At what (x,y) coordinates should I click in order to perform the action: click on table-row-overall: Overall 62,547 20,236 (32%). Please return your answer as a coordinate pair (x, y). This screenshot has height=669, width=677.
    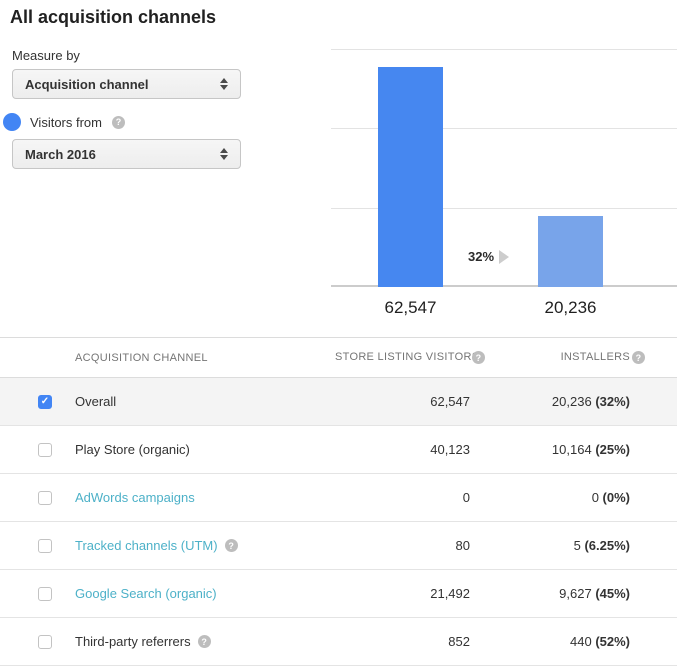
    Looking at the image, I should click on (338, 402).